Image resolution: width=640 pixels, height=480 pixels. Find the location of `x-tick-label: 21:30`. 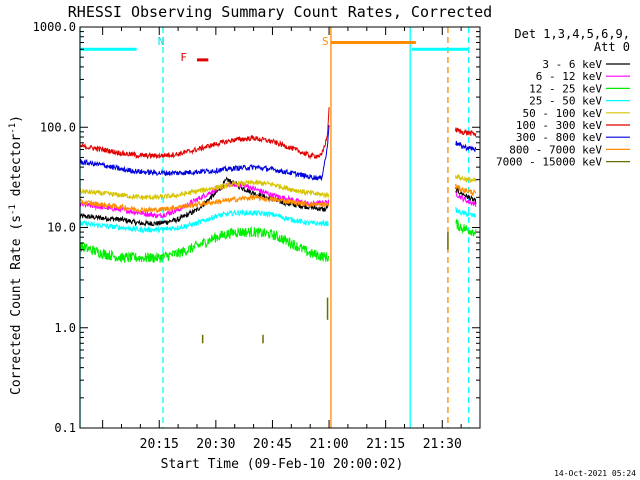

x-tick-label: 21:30 is located at coordinates (442, 444).